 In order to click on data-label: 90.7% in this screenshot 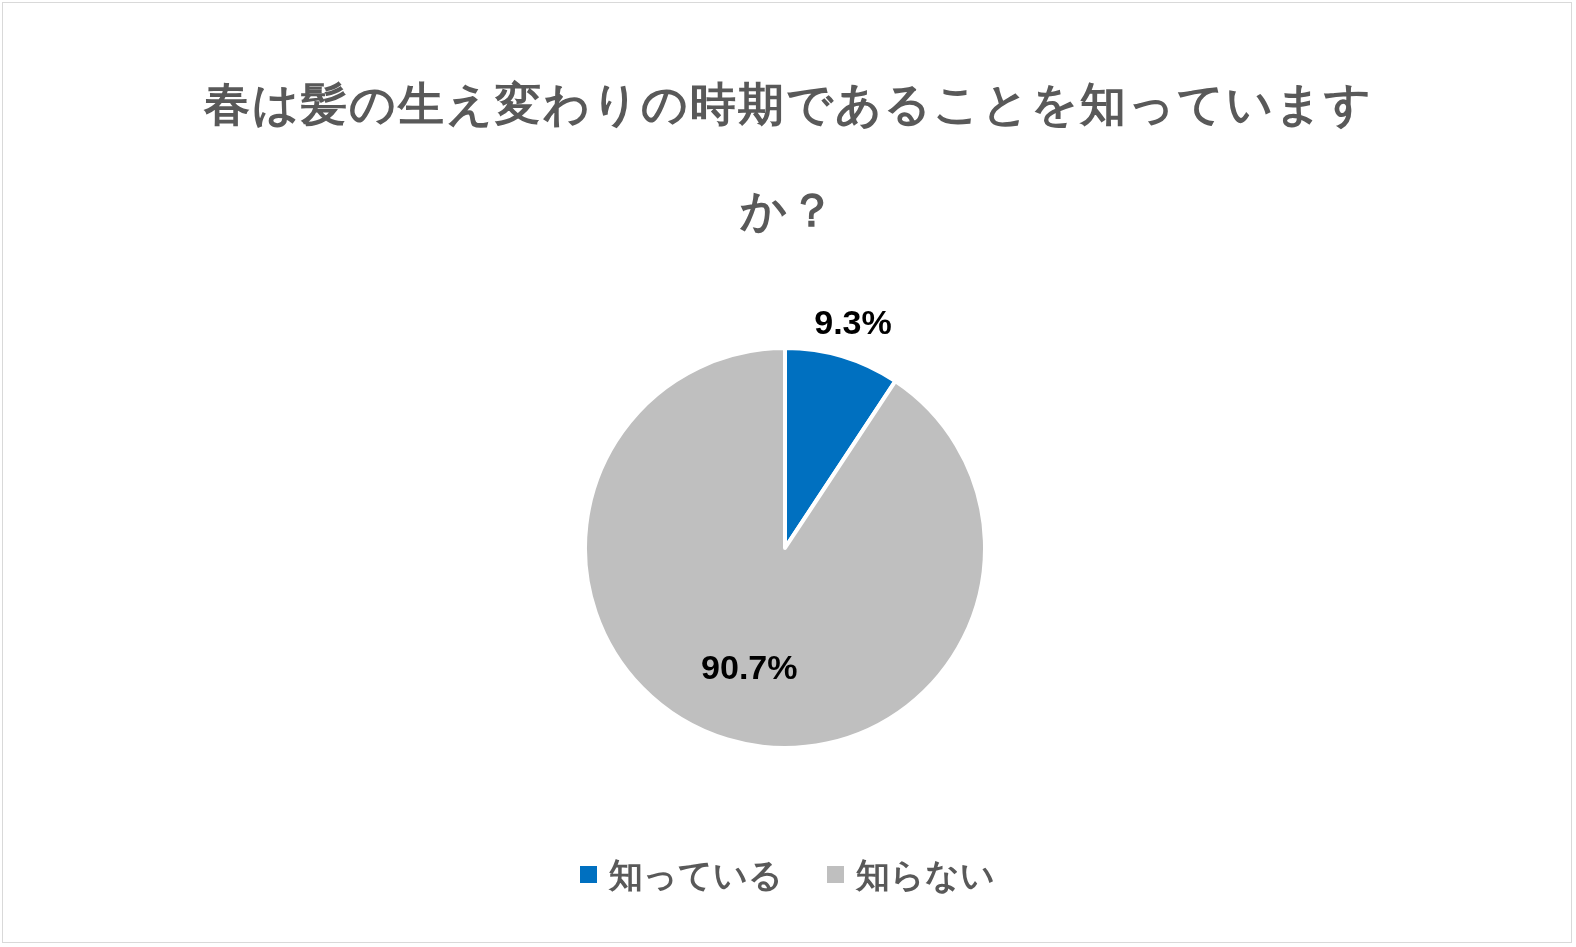, I will do `click(749, 666)`.